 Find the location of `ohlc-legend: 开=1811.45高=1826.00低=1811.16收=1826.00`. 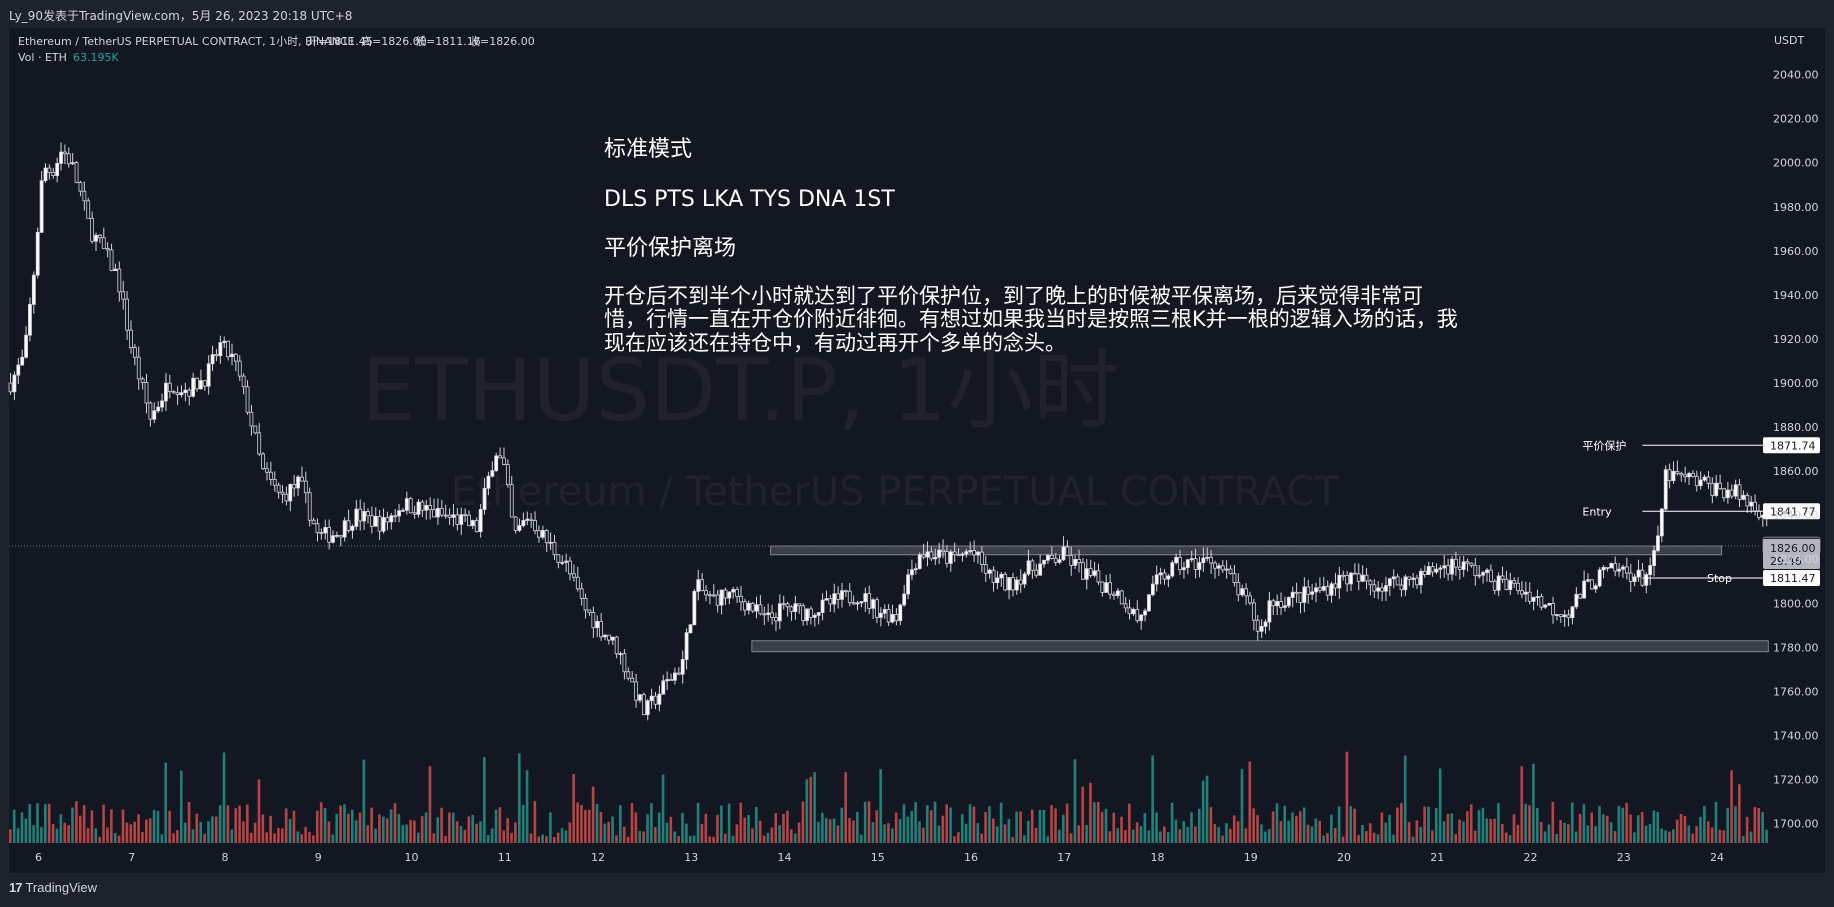

ohlc-legend: 开=1811.45高=1826.00低=1811.16收=1826.00 is located at coordinates (421, 41).